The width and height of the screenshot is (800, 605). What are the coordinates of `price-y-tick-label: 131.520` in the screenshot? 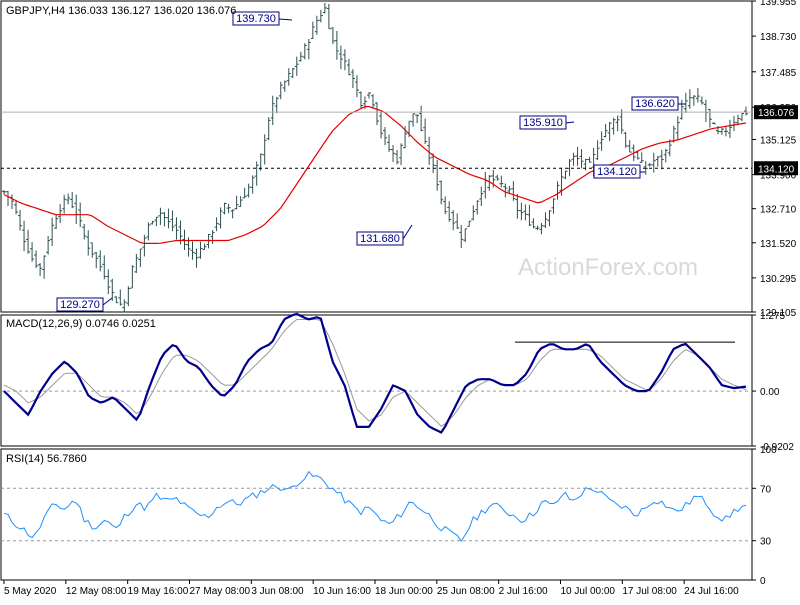 It's located at (778, 244).